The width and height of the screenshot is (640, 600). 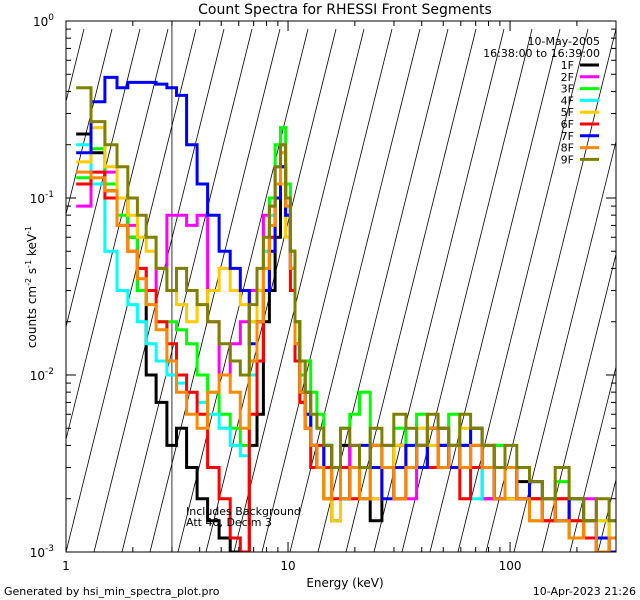 I want to click on y-label-exp-1: -1, so click(x=28, y=264).